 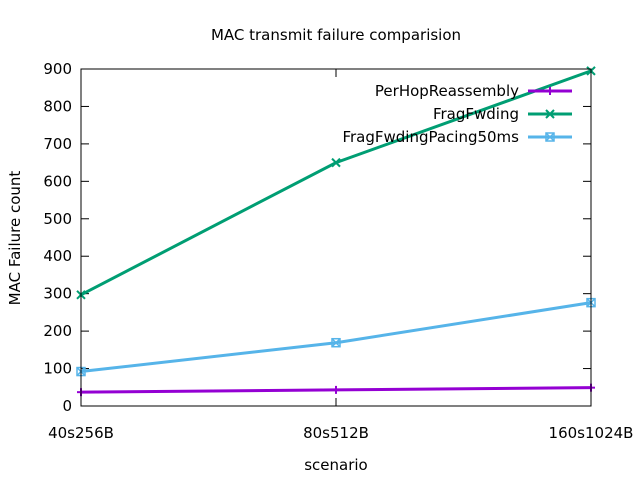 I want to click on y-tick-label: 700, so click(x=57, y=144).